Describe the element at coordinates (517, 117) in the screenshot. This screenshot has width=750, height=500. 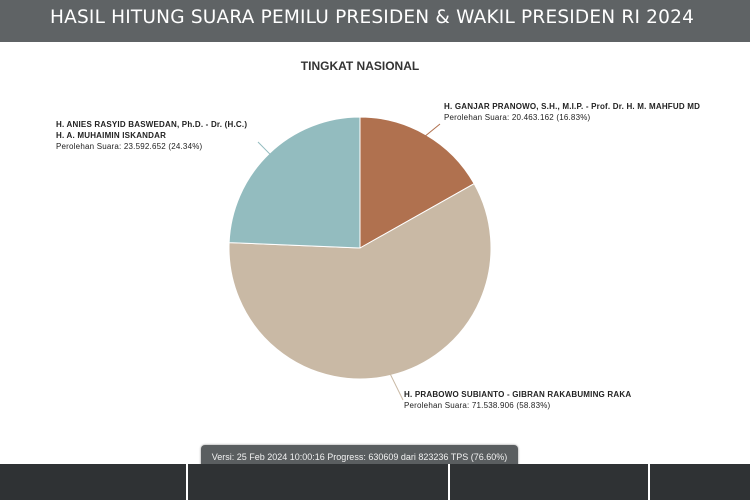
I see `label-ganjar-votes: Perolehan Suara: 20.463.162 (16.83%)` at that location.